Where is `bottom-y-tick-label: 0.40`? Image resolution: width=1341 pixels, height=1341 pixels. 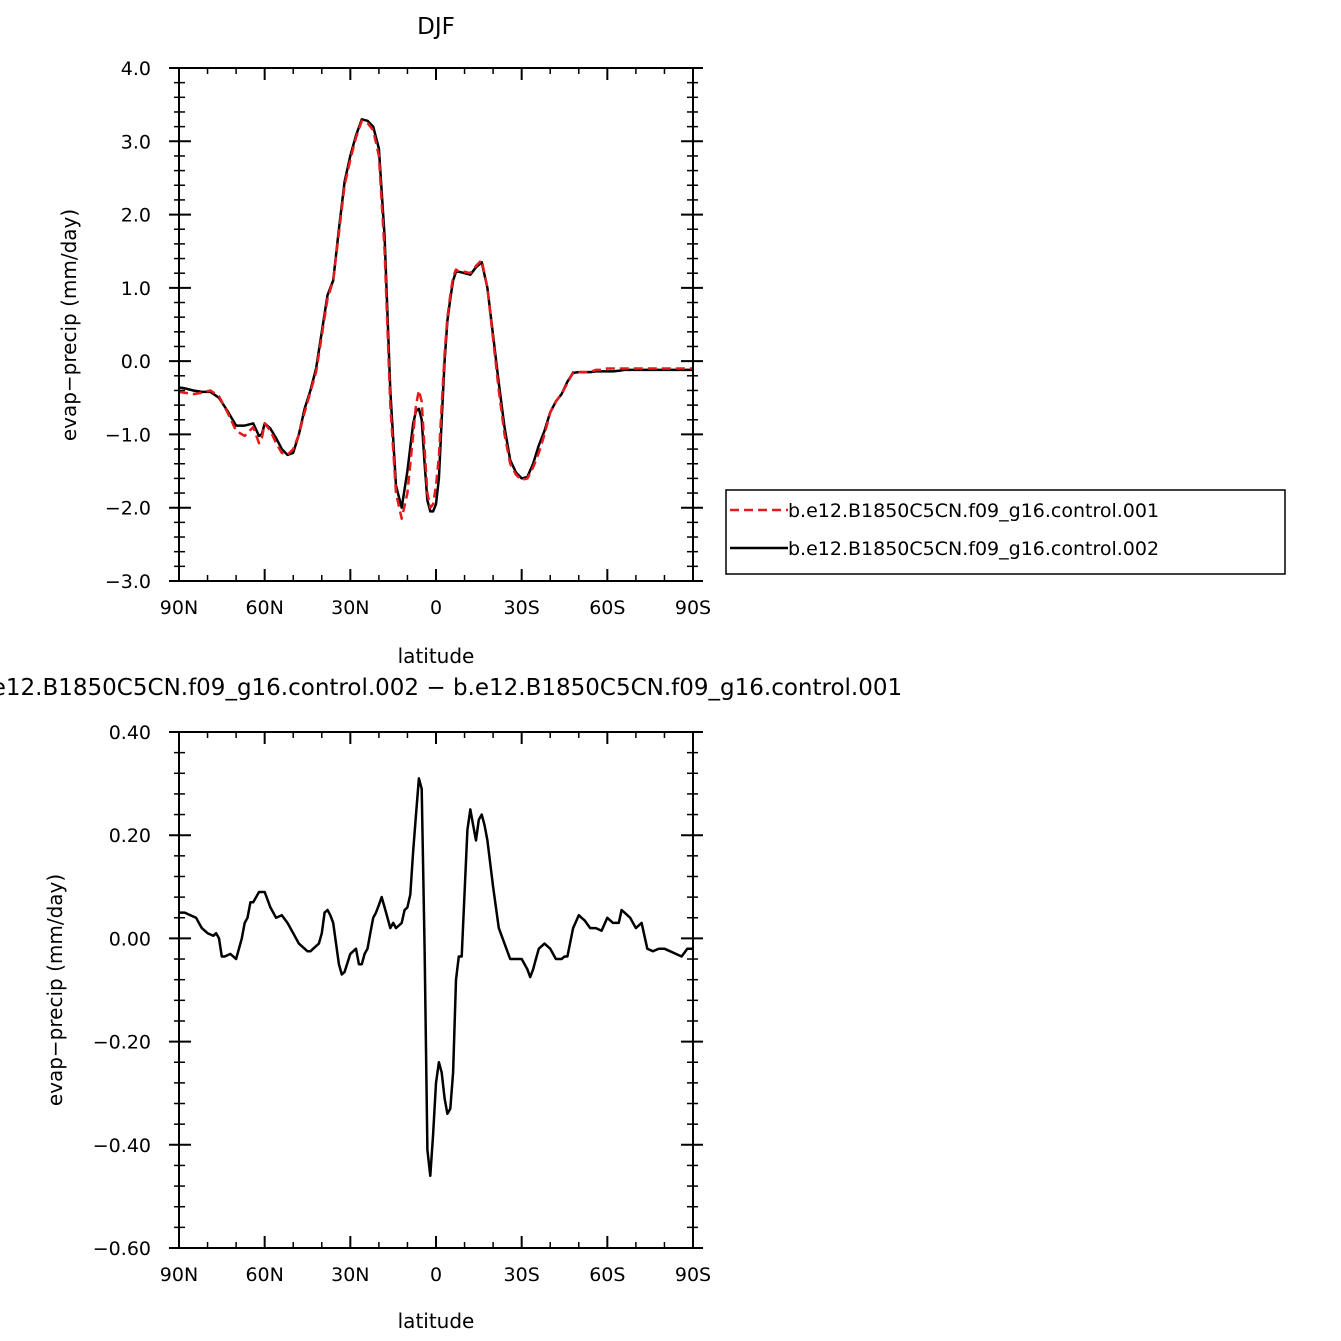 bottom-y-tick-label: 0.40 is located at coordinates (130, 733).